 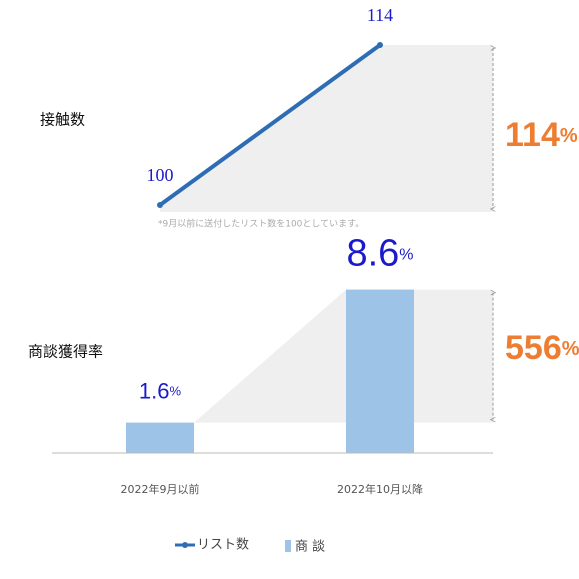 What do you see at coordinates (270, 125) in the screenshot?
I see `line` at bounding box center [270, 125].